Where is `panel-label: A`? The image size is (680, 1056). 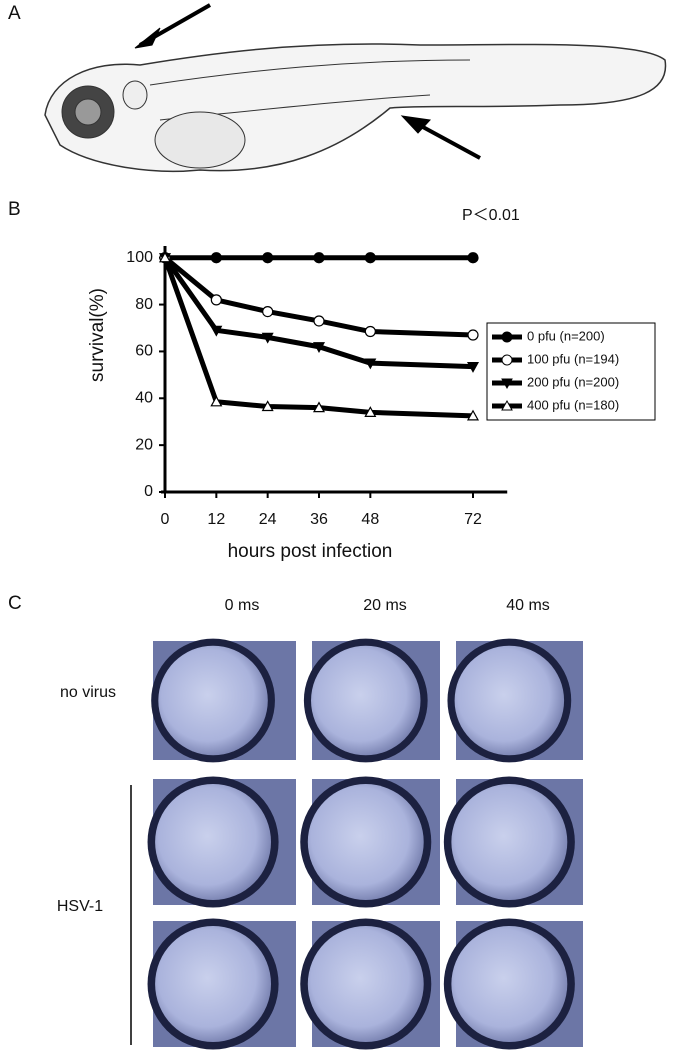
panel-label: A is located at coordinates (14, 13).